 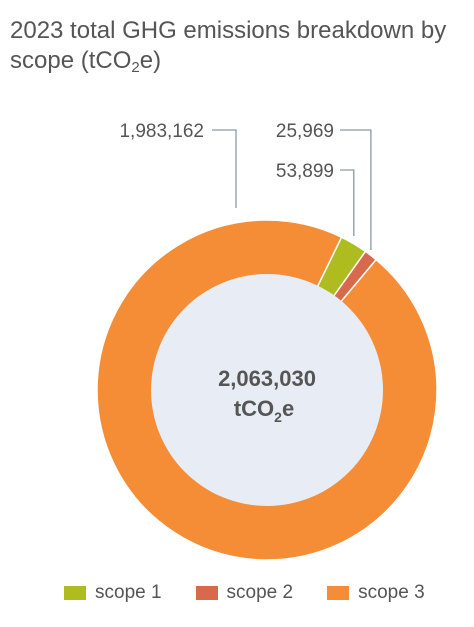 I want to click on center-unit: tCO2e, so click(x=264, y=410).